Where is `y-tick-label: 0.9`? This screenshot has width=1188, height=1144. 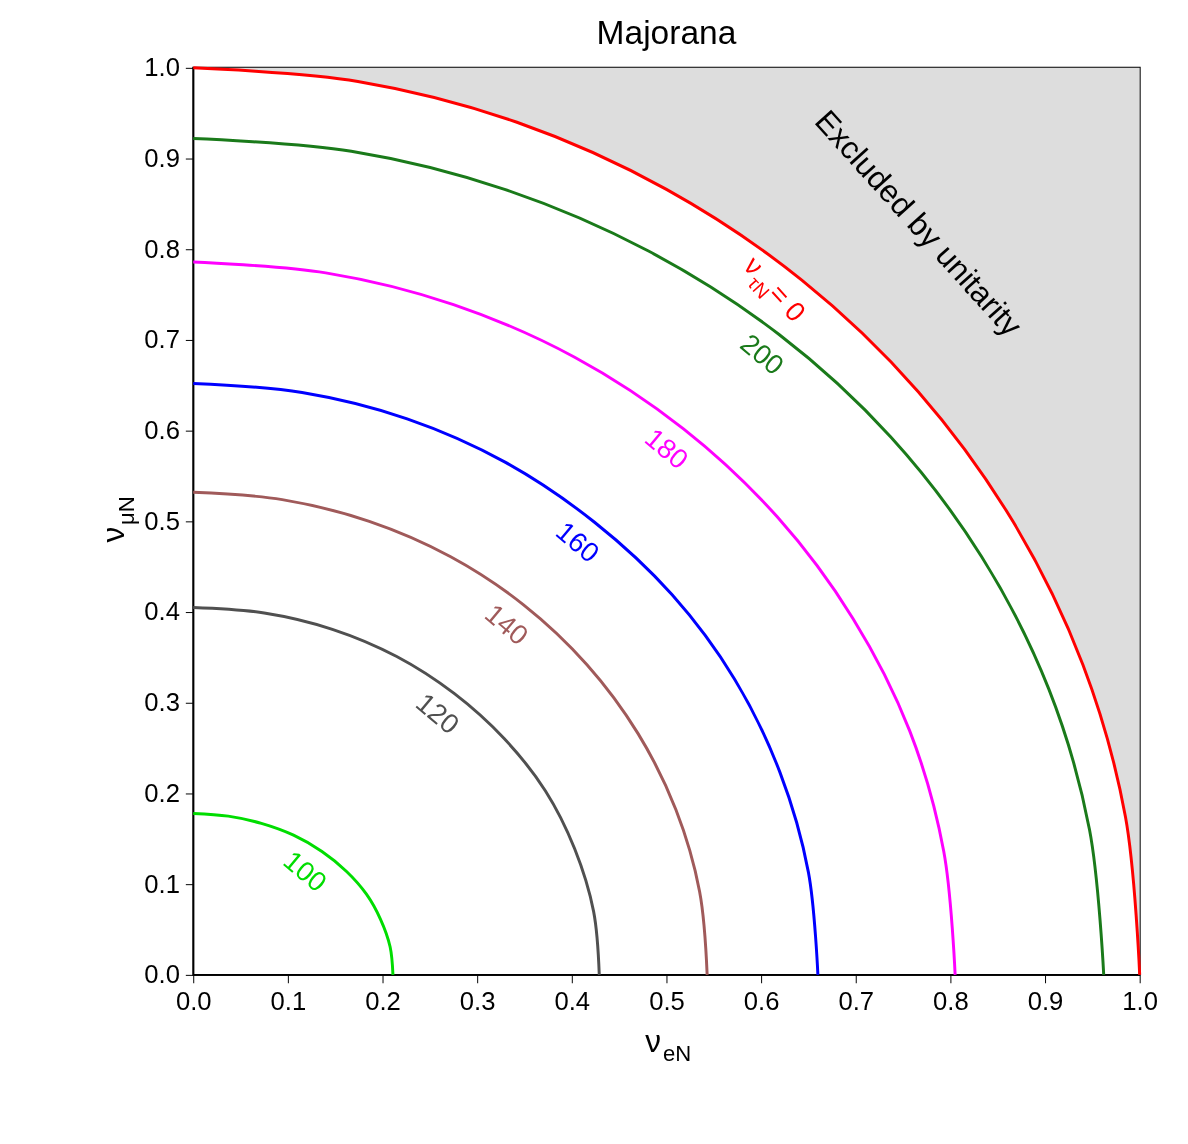 y-tick-label: 0.9 is located at coordinates (162, 157).